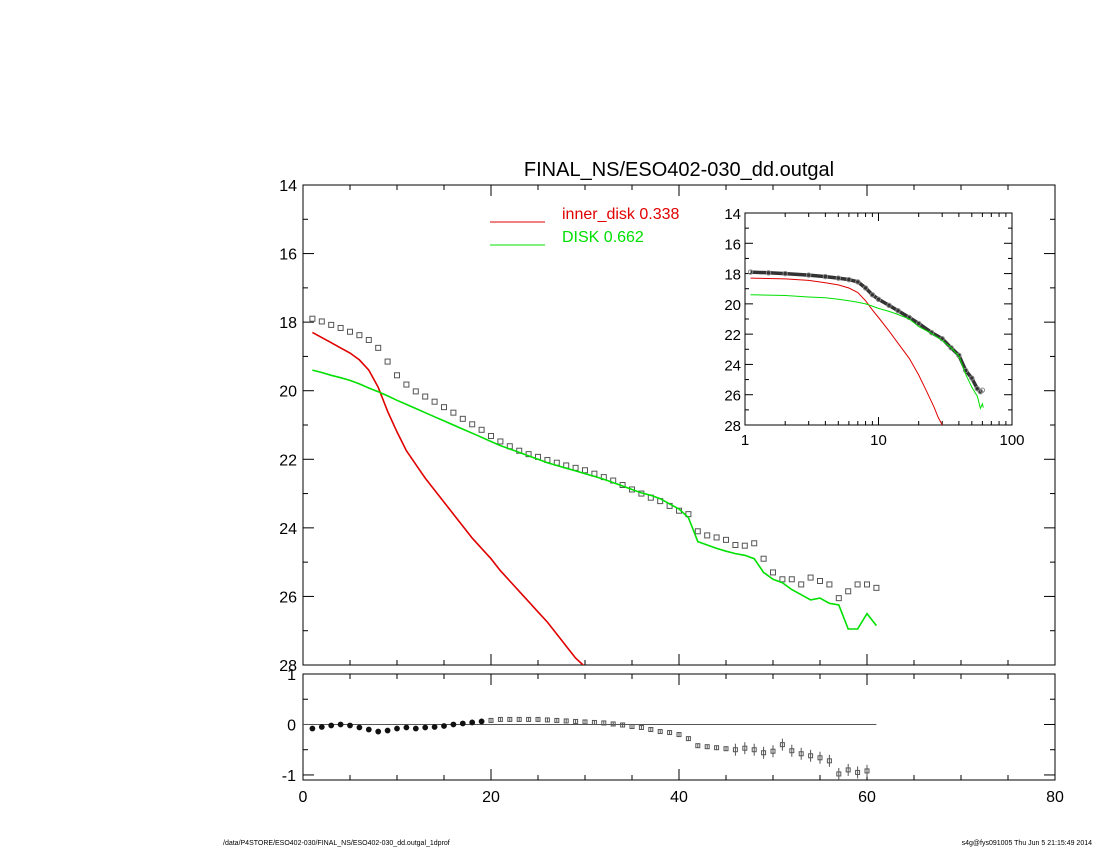 The image size is (1100, 850). Describe the element at coordinates (291, 675) in the screenshot. I see `resid-ytick-label: 1` at that location.